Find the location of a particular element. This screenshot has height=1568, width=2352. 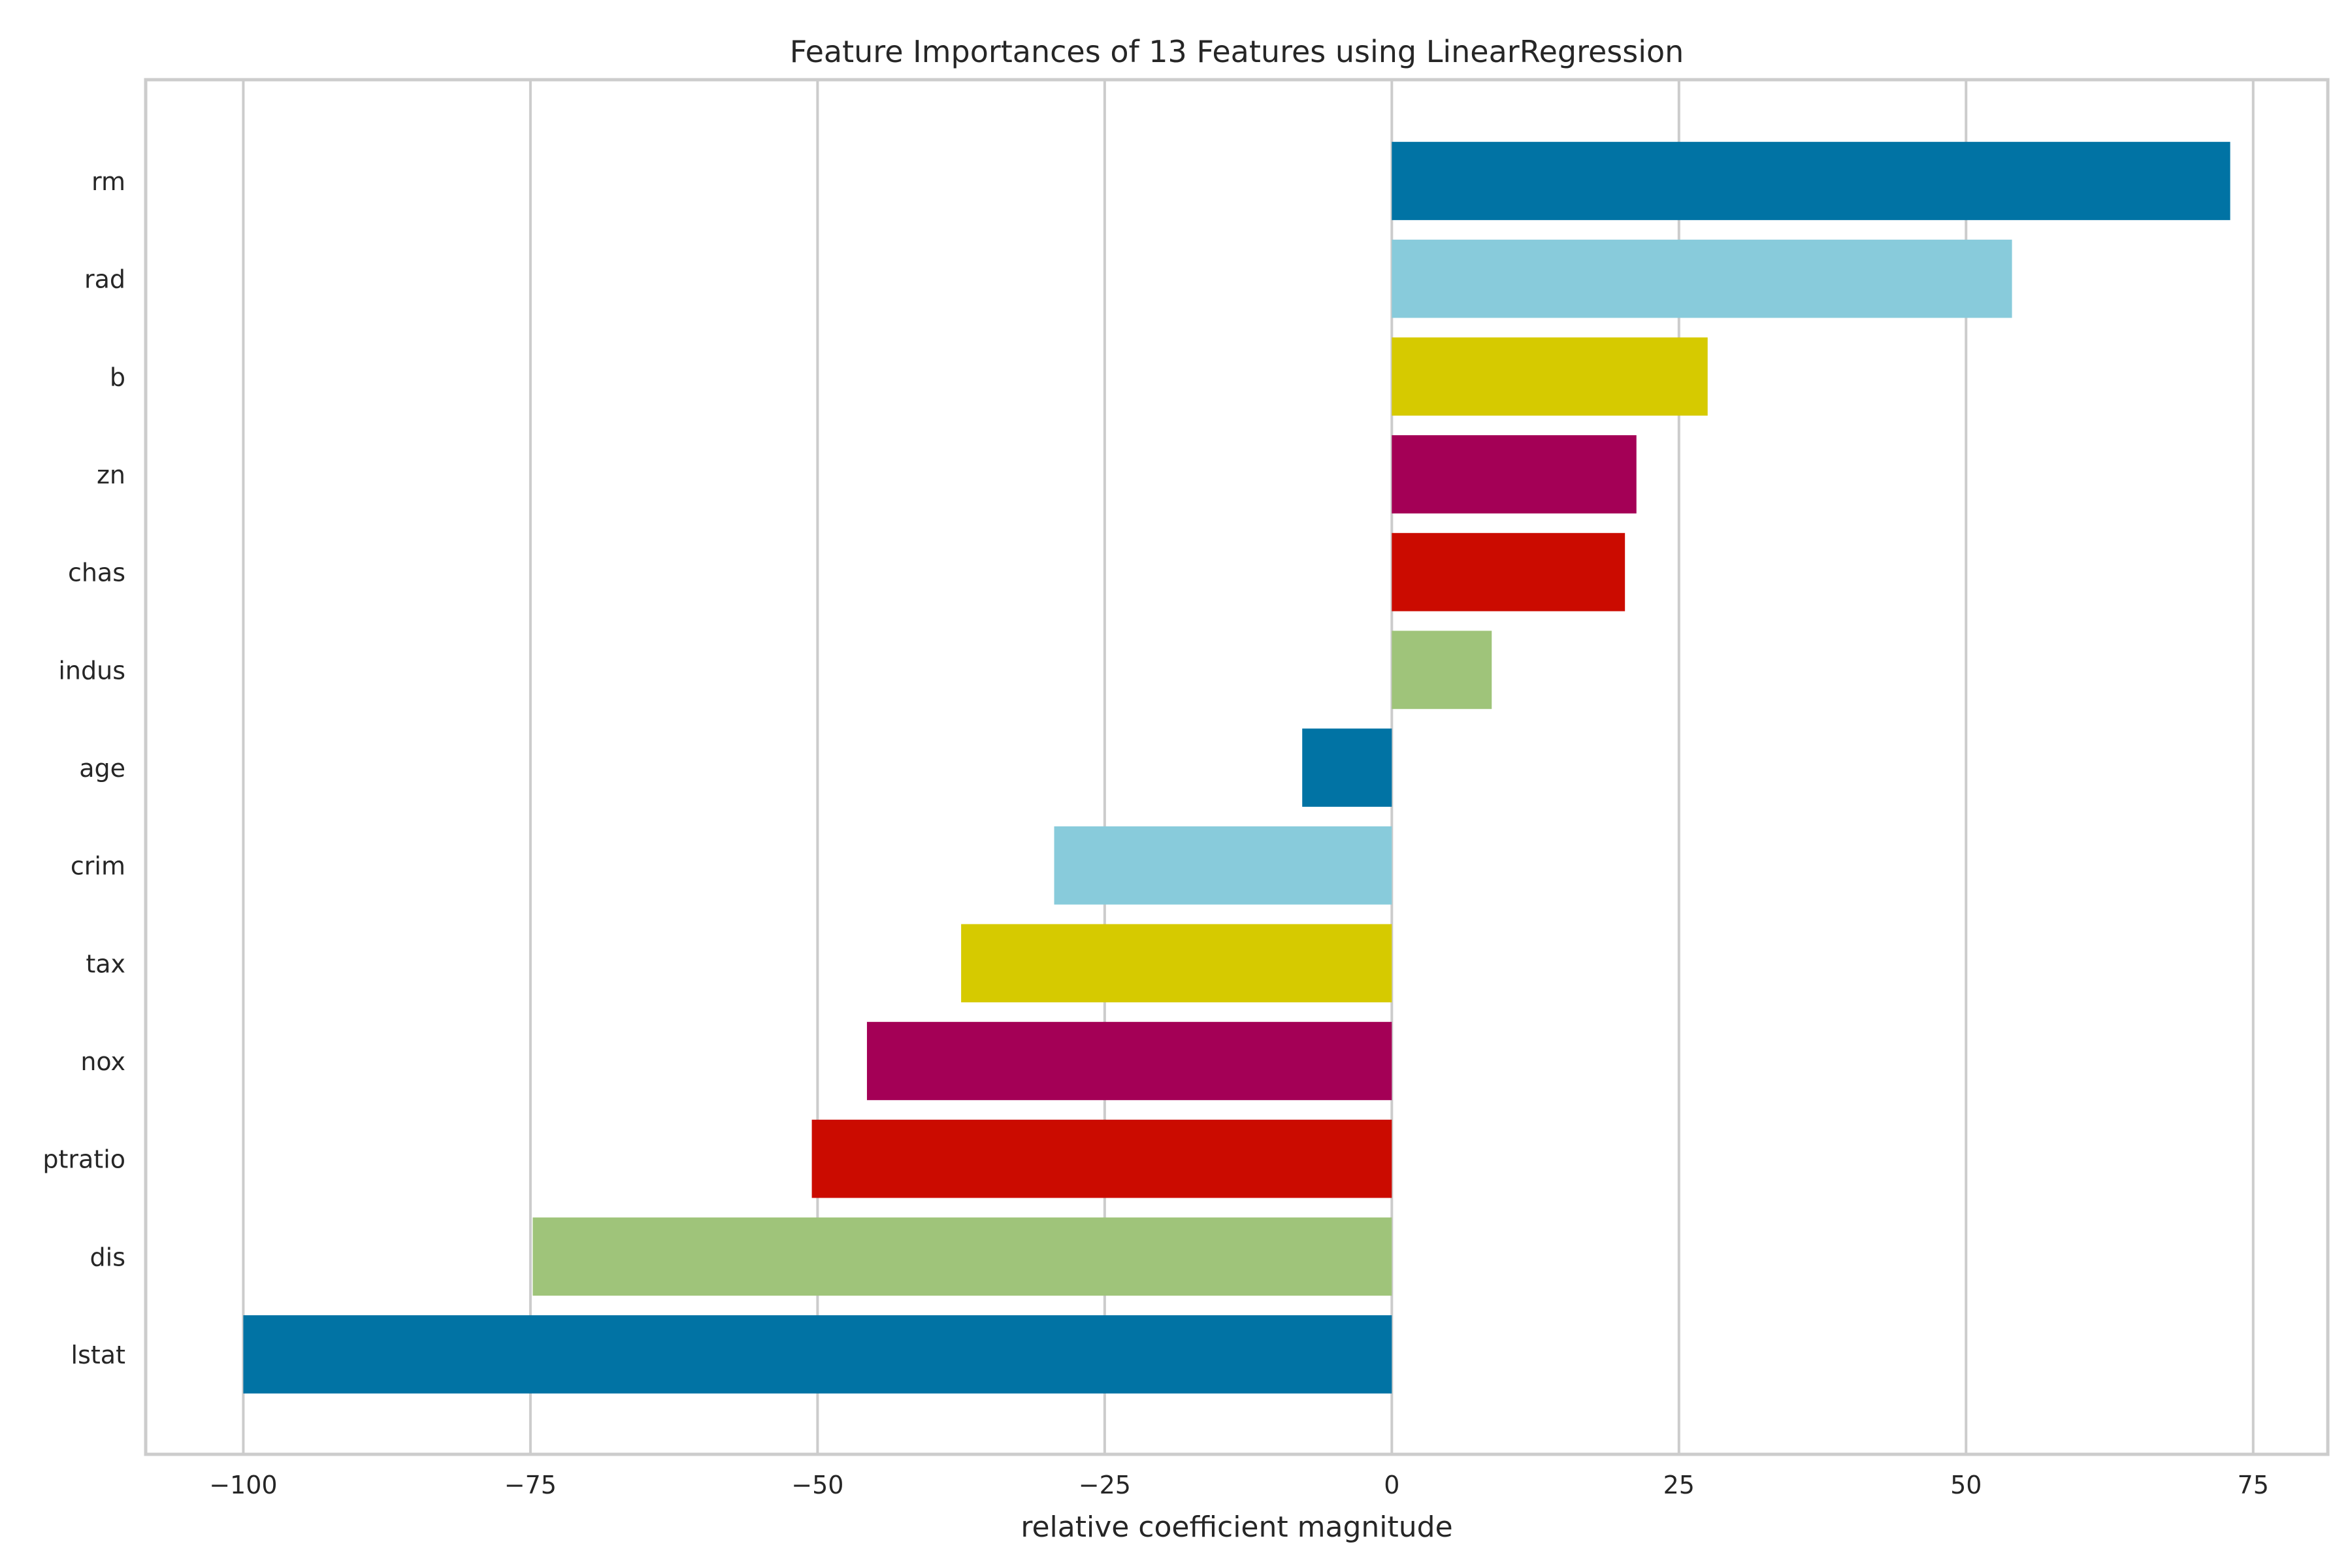

bar-indus is located at coordinates (1442, 670).